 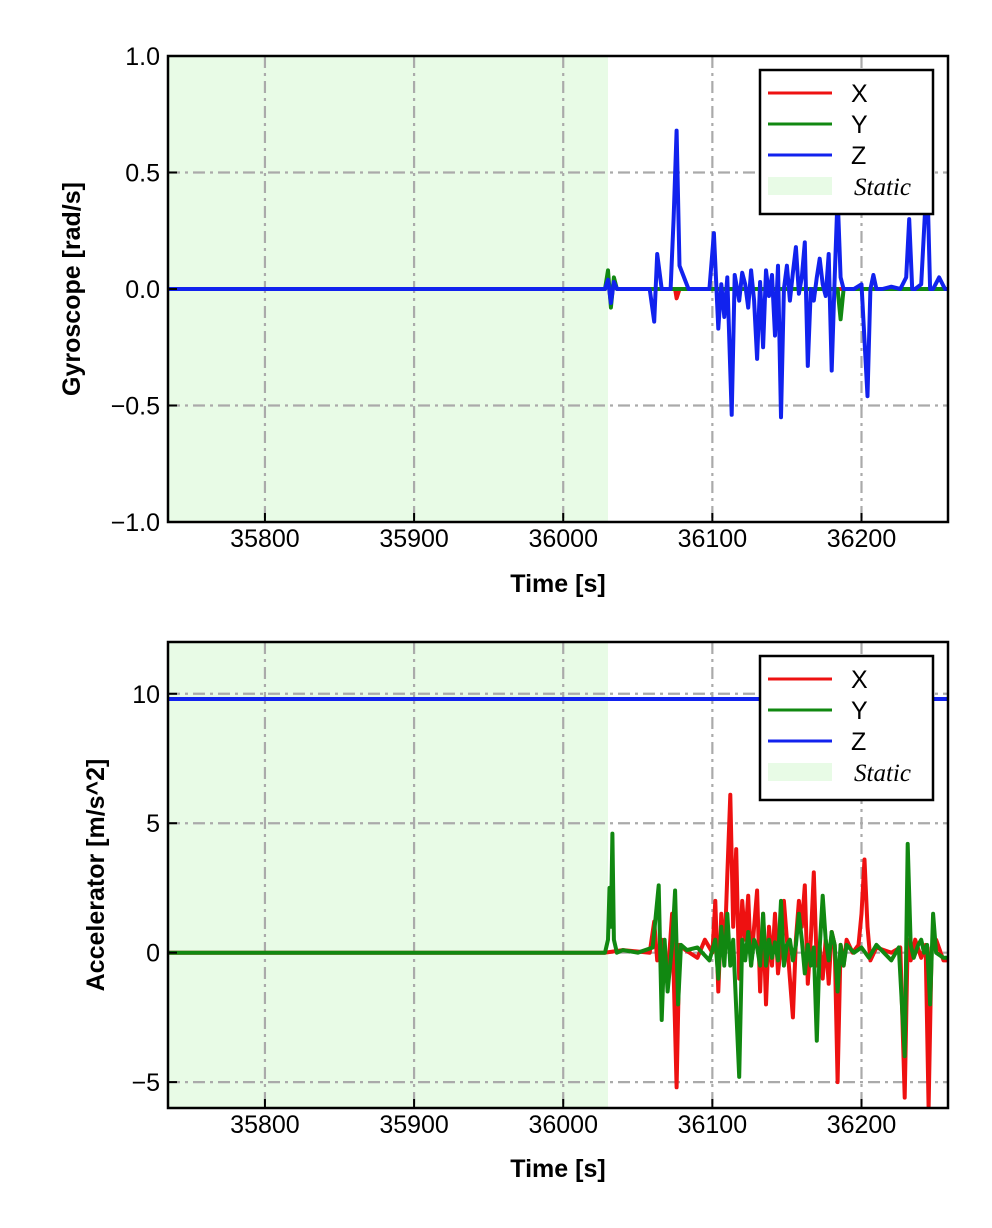 What do you see at coordinates (142, 174) in the screenshot?
I see `y-tick-label: 0.5` at bounding box center [142, 174].